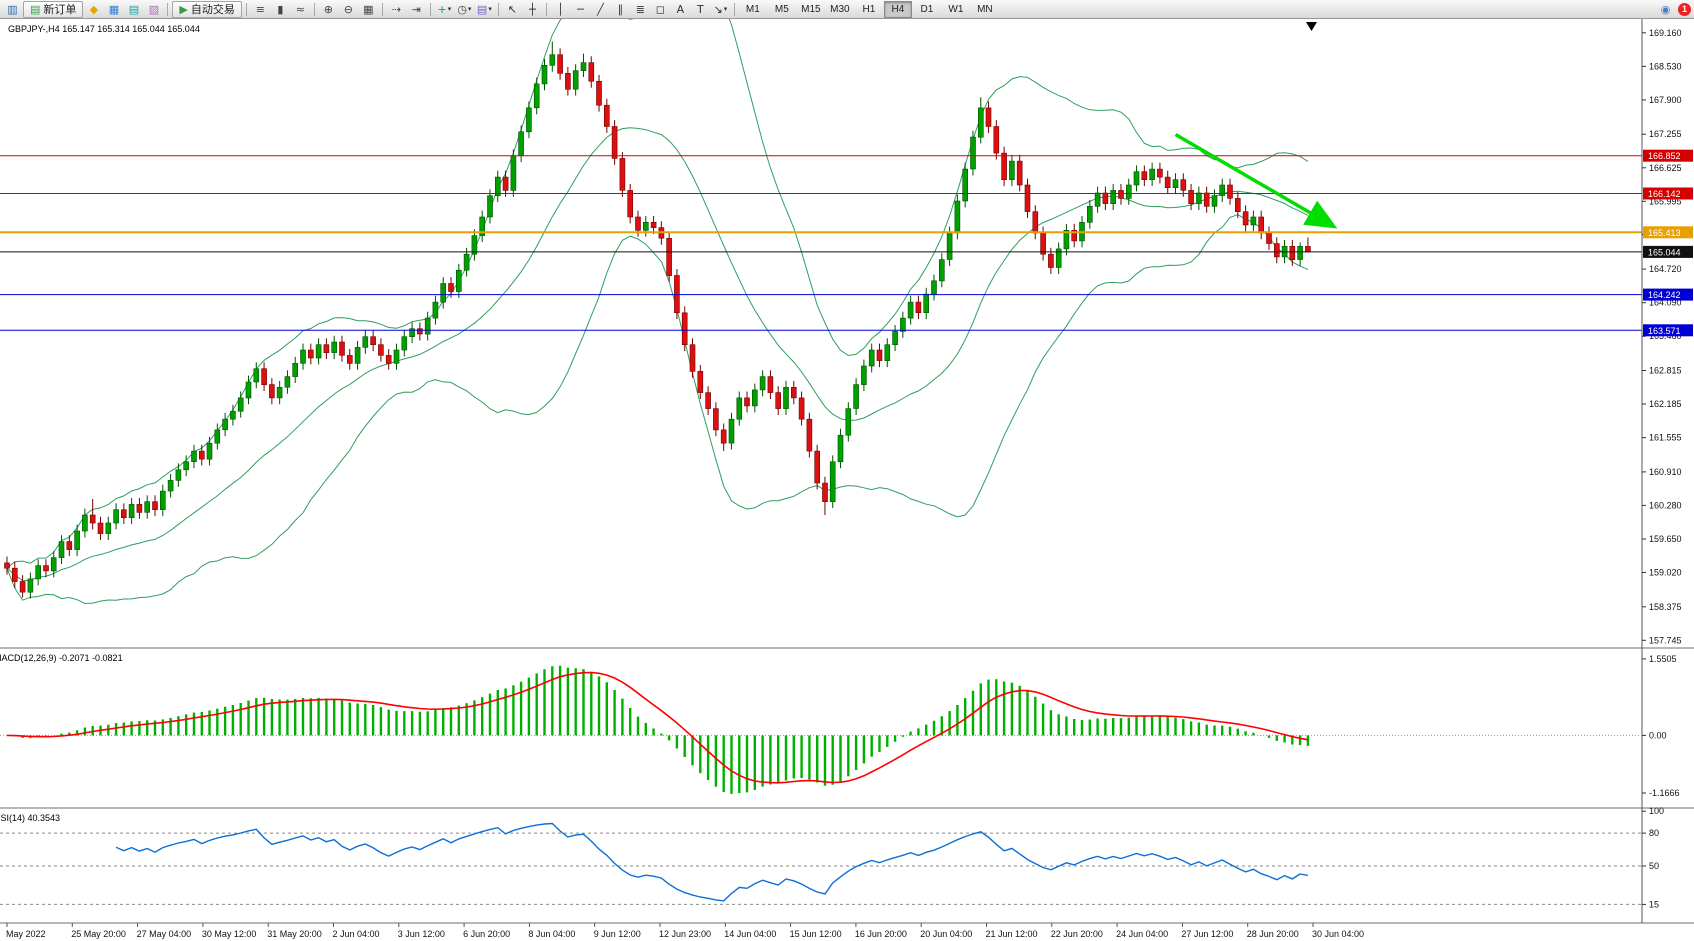 This screenshot has width=1694, height=941. What do you see at coordinates (720, 9) in the screenshot?
I see `arrows-icon: ↘ ▾` at bounding box center [720, 9].